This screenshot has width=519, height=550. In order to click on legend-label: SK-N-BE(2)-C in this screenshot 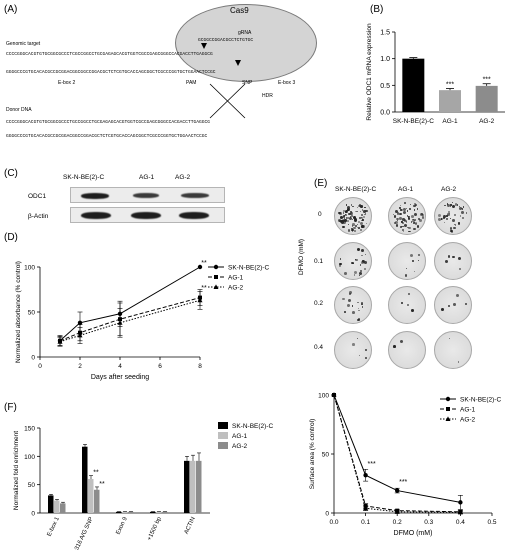, I will do `click(248, 268)`.